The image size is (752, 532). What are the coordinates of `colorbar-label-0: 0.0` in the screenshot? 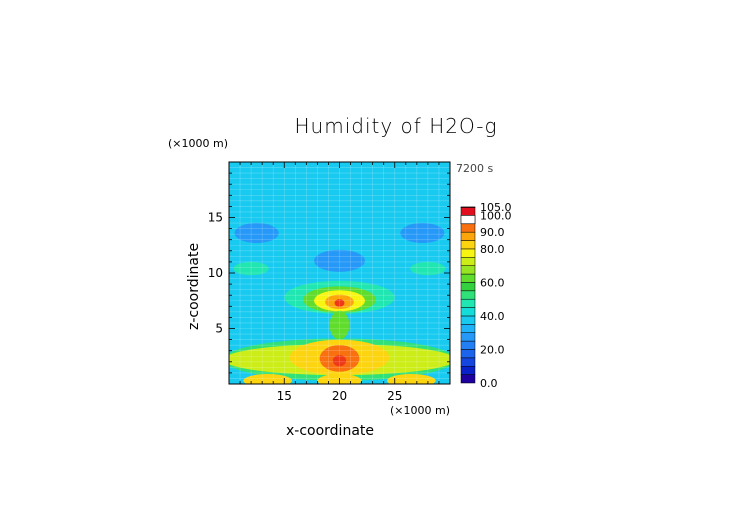 It's located at (489, 383).